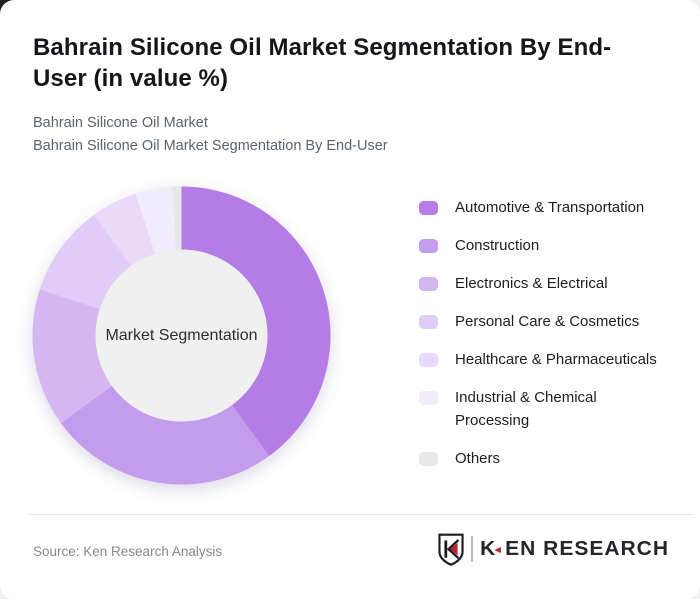 The width and height of the screenshot is (700, 599). What do you see at coordinates (451, 549) in the screenshot?
I see `ken-research-shield-icon` at bounding box center [451, 549].